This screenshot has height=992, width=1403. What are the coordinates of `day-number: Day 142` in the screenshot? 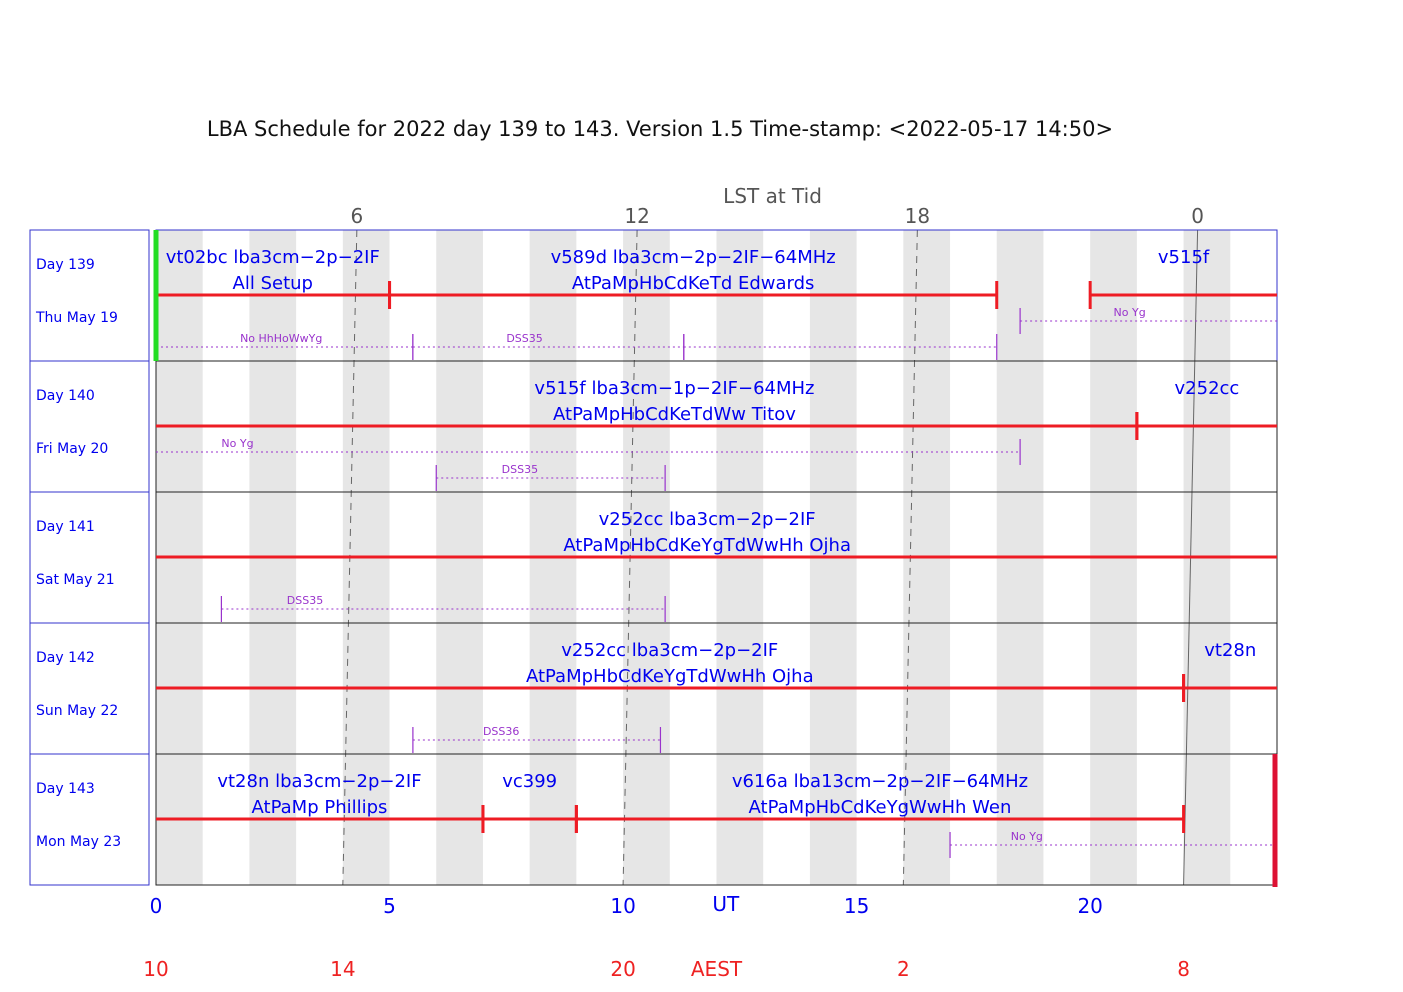 It's located at (65, 658).